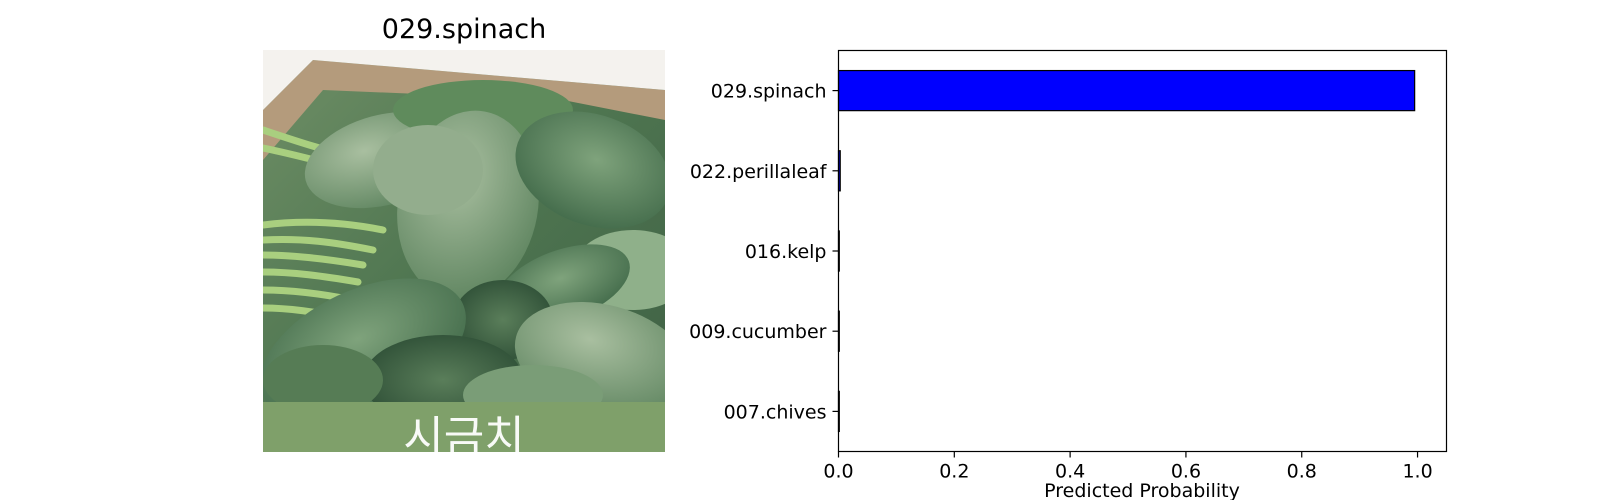  What do you see at coordinates (1302, 472) in the screenshot?
I see `x-tick-label: 0.8` at bounding box center [1302, 472].